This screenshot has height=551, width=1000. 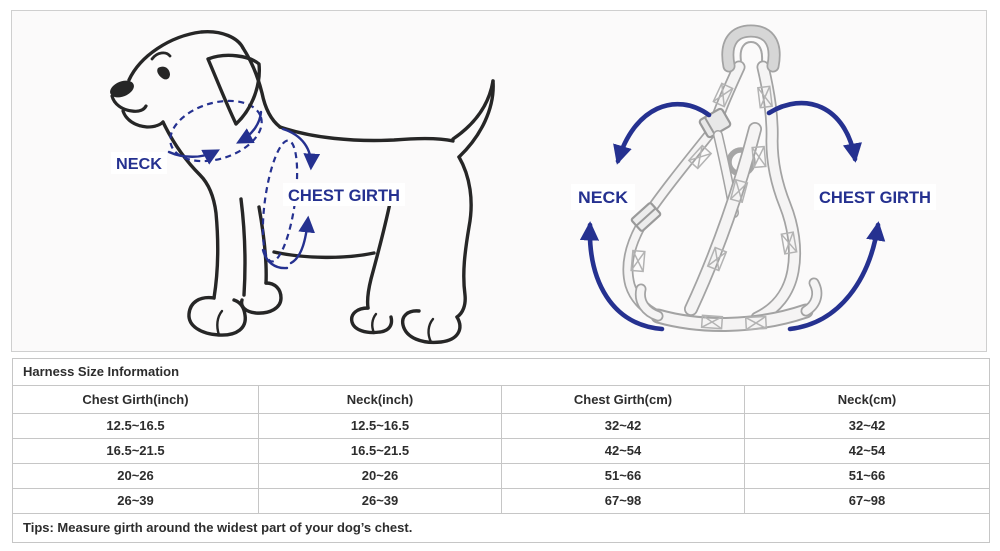 I want to click on col-header-neck-cm: Neck(cm), so click(x=866, y=400).